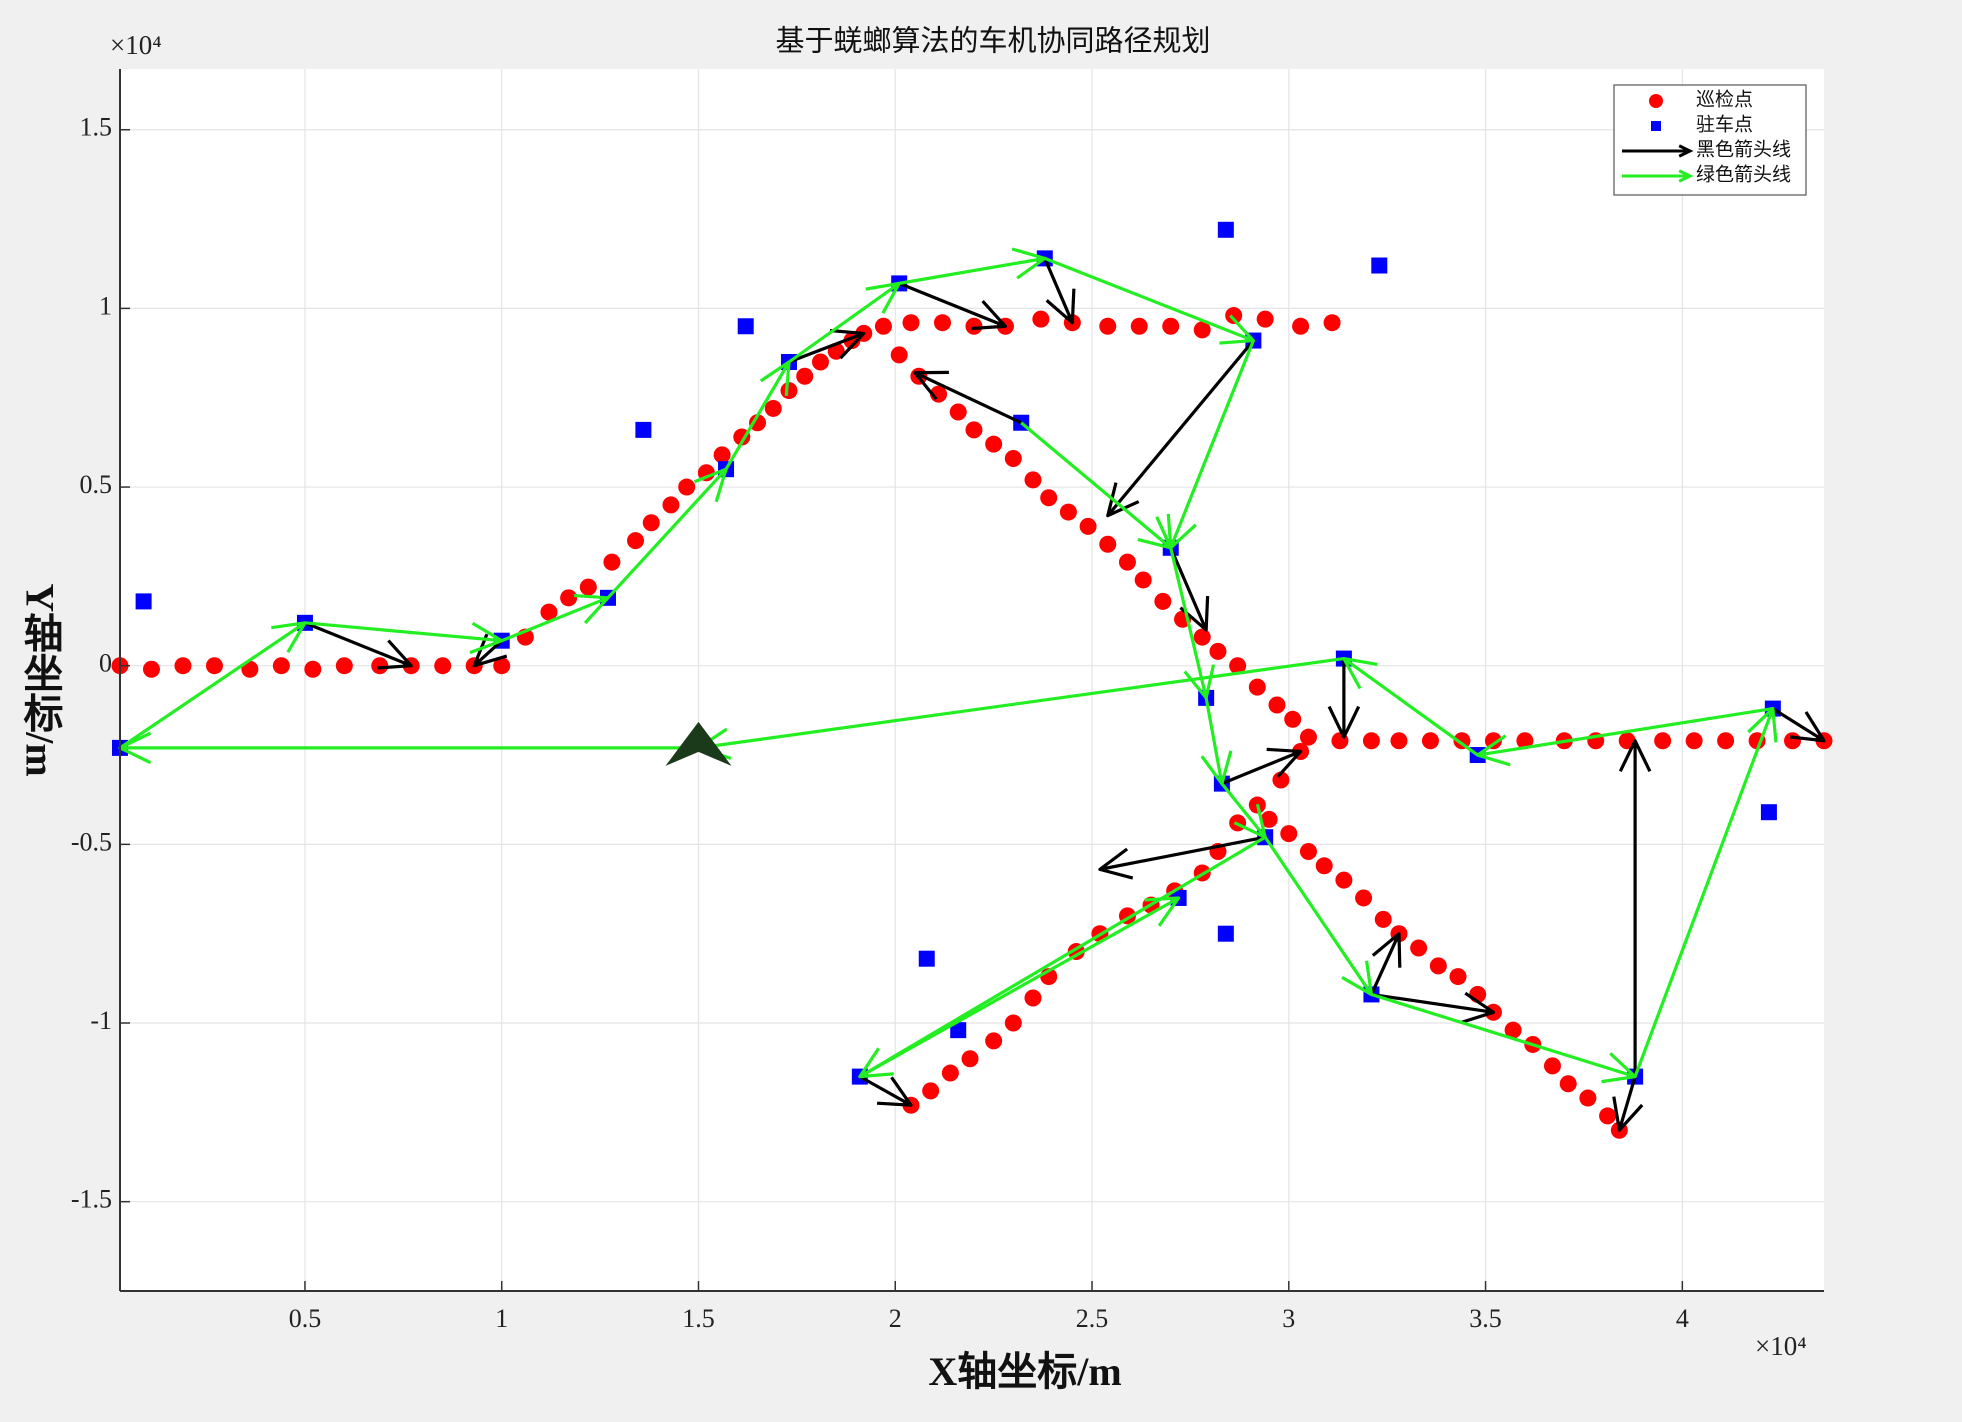 The height and width of the screenshot is (1422, 1962). Describe the element at coordinates (105, 663) in the screenshot. I see `y-tick-label: 0` at that location.